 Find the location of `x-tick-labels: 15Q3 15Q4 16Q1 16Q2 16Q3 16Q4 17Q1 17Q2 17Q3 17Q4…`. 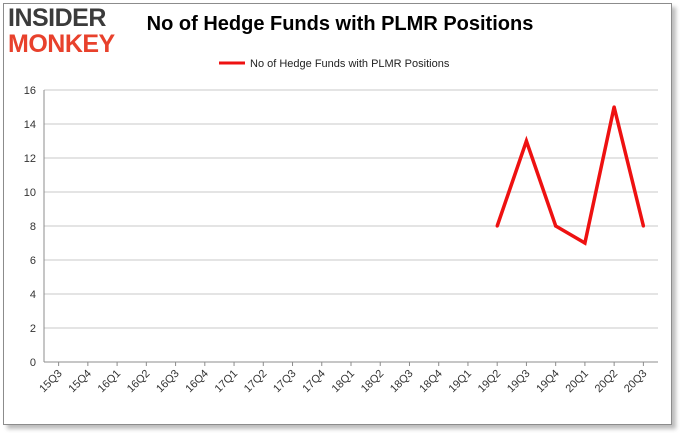

x-tick-labels: 15Q3 15Q4 16Q1 16Q2 16Q3 16Q4 17Q1 17Q2 17Q3 17Q4… is located at coordinates (343, 382).